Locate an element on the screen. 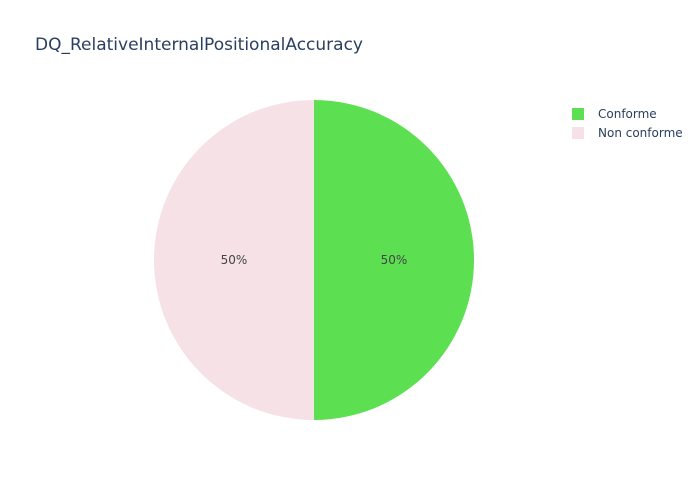 The image size is (700, 500). pie-slice-non-conforme is located at coordinates (234, 260).